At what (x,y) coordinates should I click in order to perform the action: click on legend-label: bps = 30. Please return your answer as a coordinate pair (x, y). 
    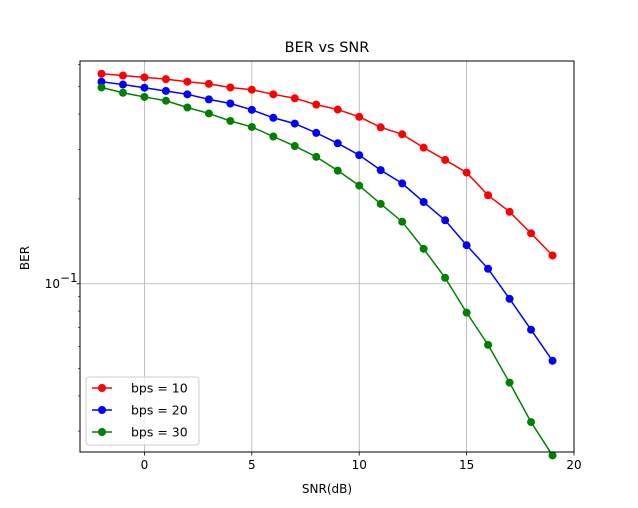
    Looking at the image, I should click on (159, 432).